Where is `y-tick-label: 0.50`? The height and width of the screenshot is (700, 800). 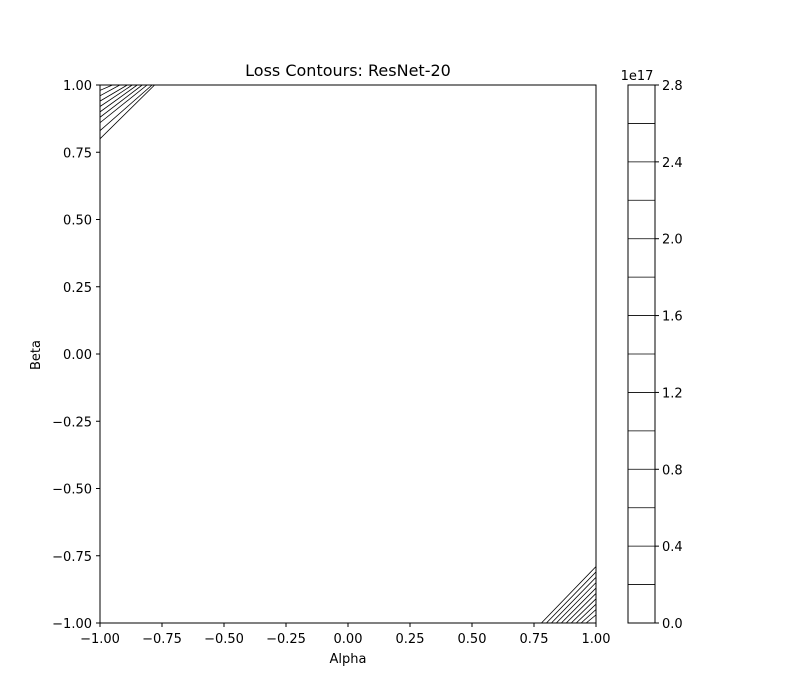 y-tick-label: 0.50 is located at coordinates (77, 221).